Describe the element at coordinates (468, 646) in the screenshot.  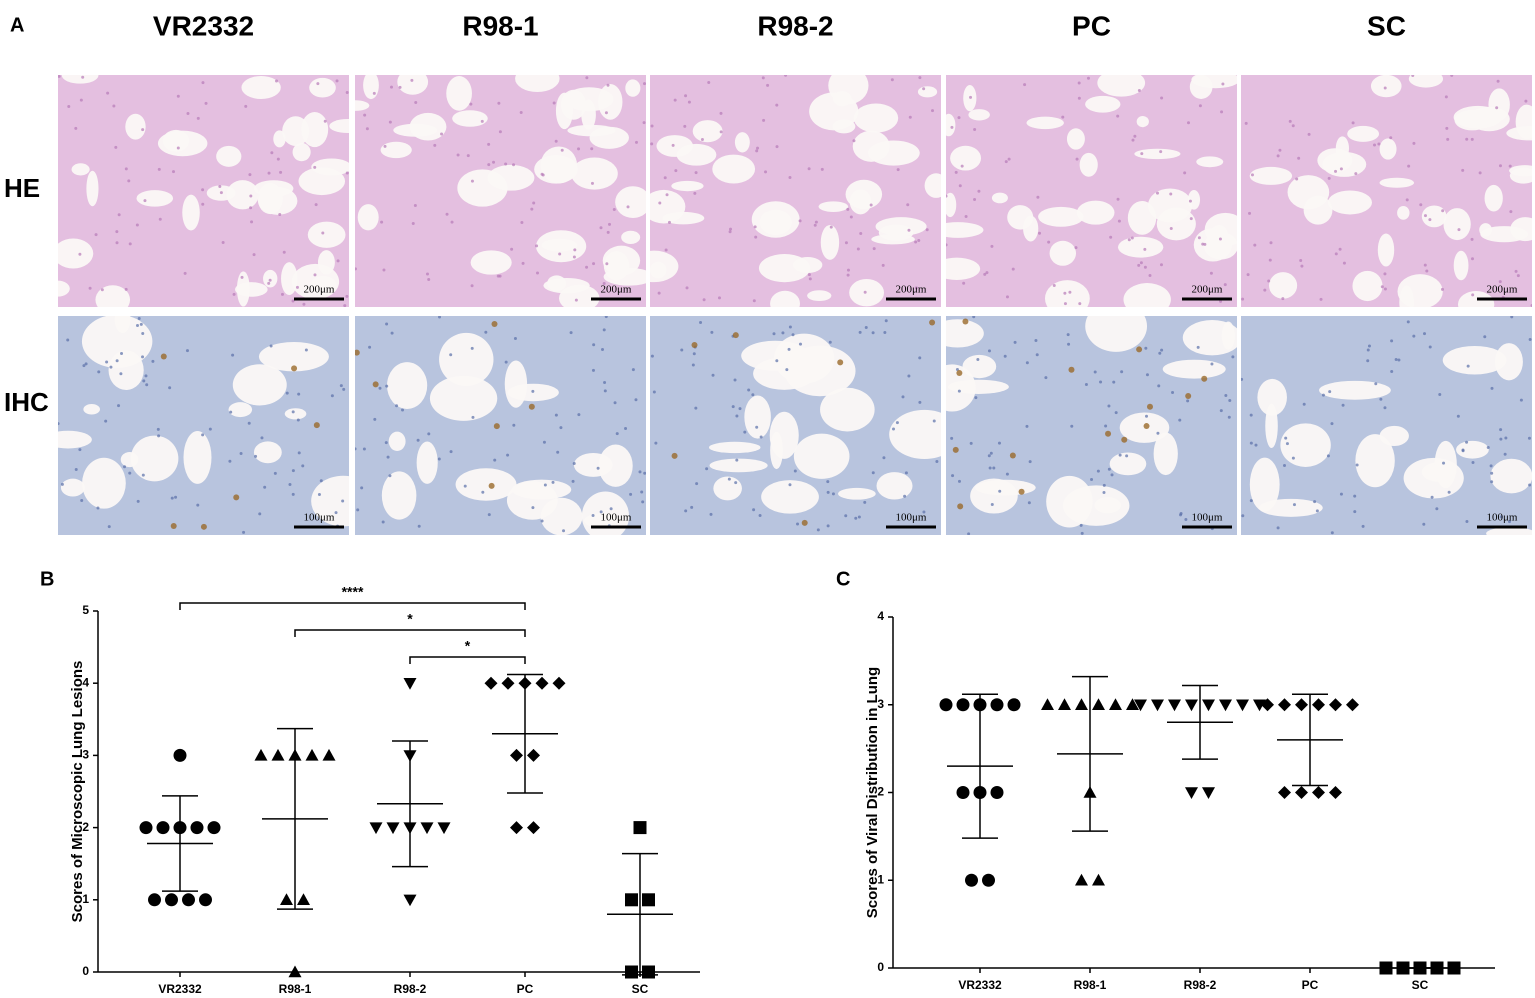
I see `significance-label: *` at that location.